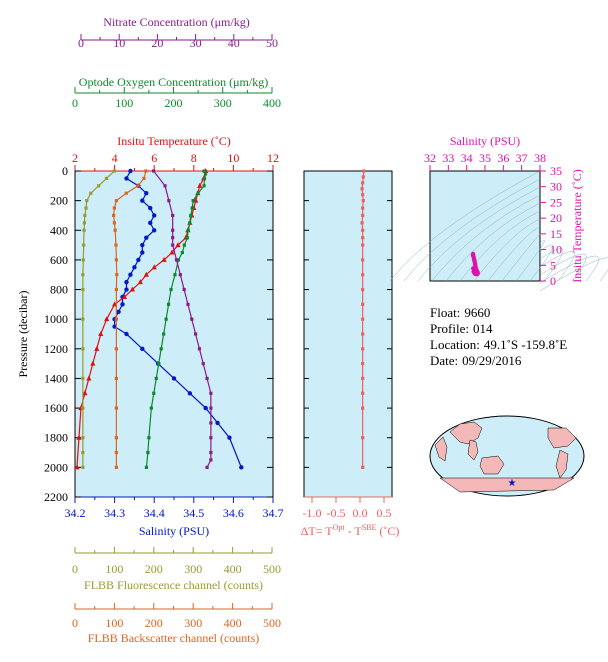 This screenshot has height=662, width=608. Describe the element at coordinates (476, 360) in the screenshot. I see `date-row: Date: 09/29/2016` at that location.